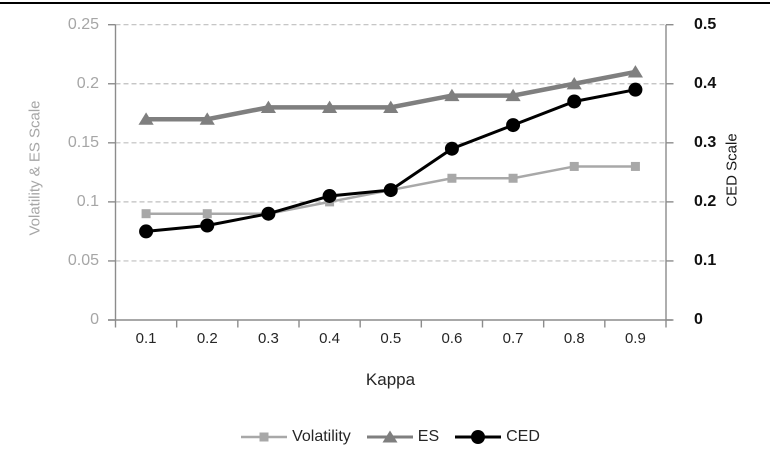 This screenshot has height=472, width=770. Describe the element at coordinates (523, 436) in the screenshot. I see `legend-label: CED` at that location.